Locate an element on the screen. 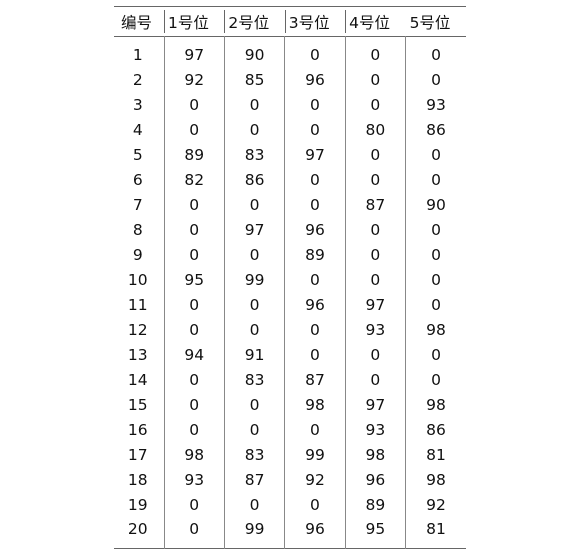 This screenshot has width=580, height=558. table-row: 4 0 0 0 80 86 is located at coordinates (290, 130).